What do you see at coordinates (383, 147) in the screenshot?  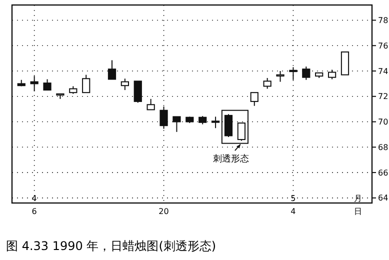 I see `y-tick-label: 68` at bounding box center [383, 147].